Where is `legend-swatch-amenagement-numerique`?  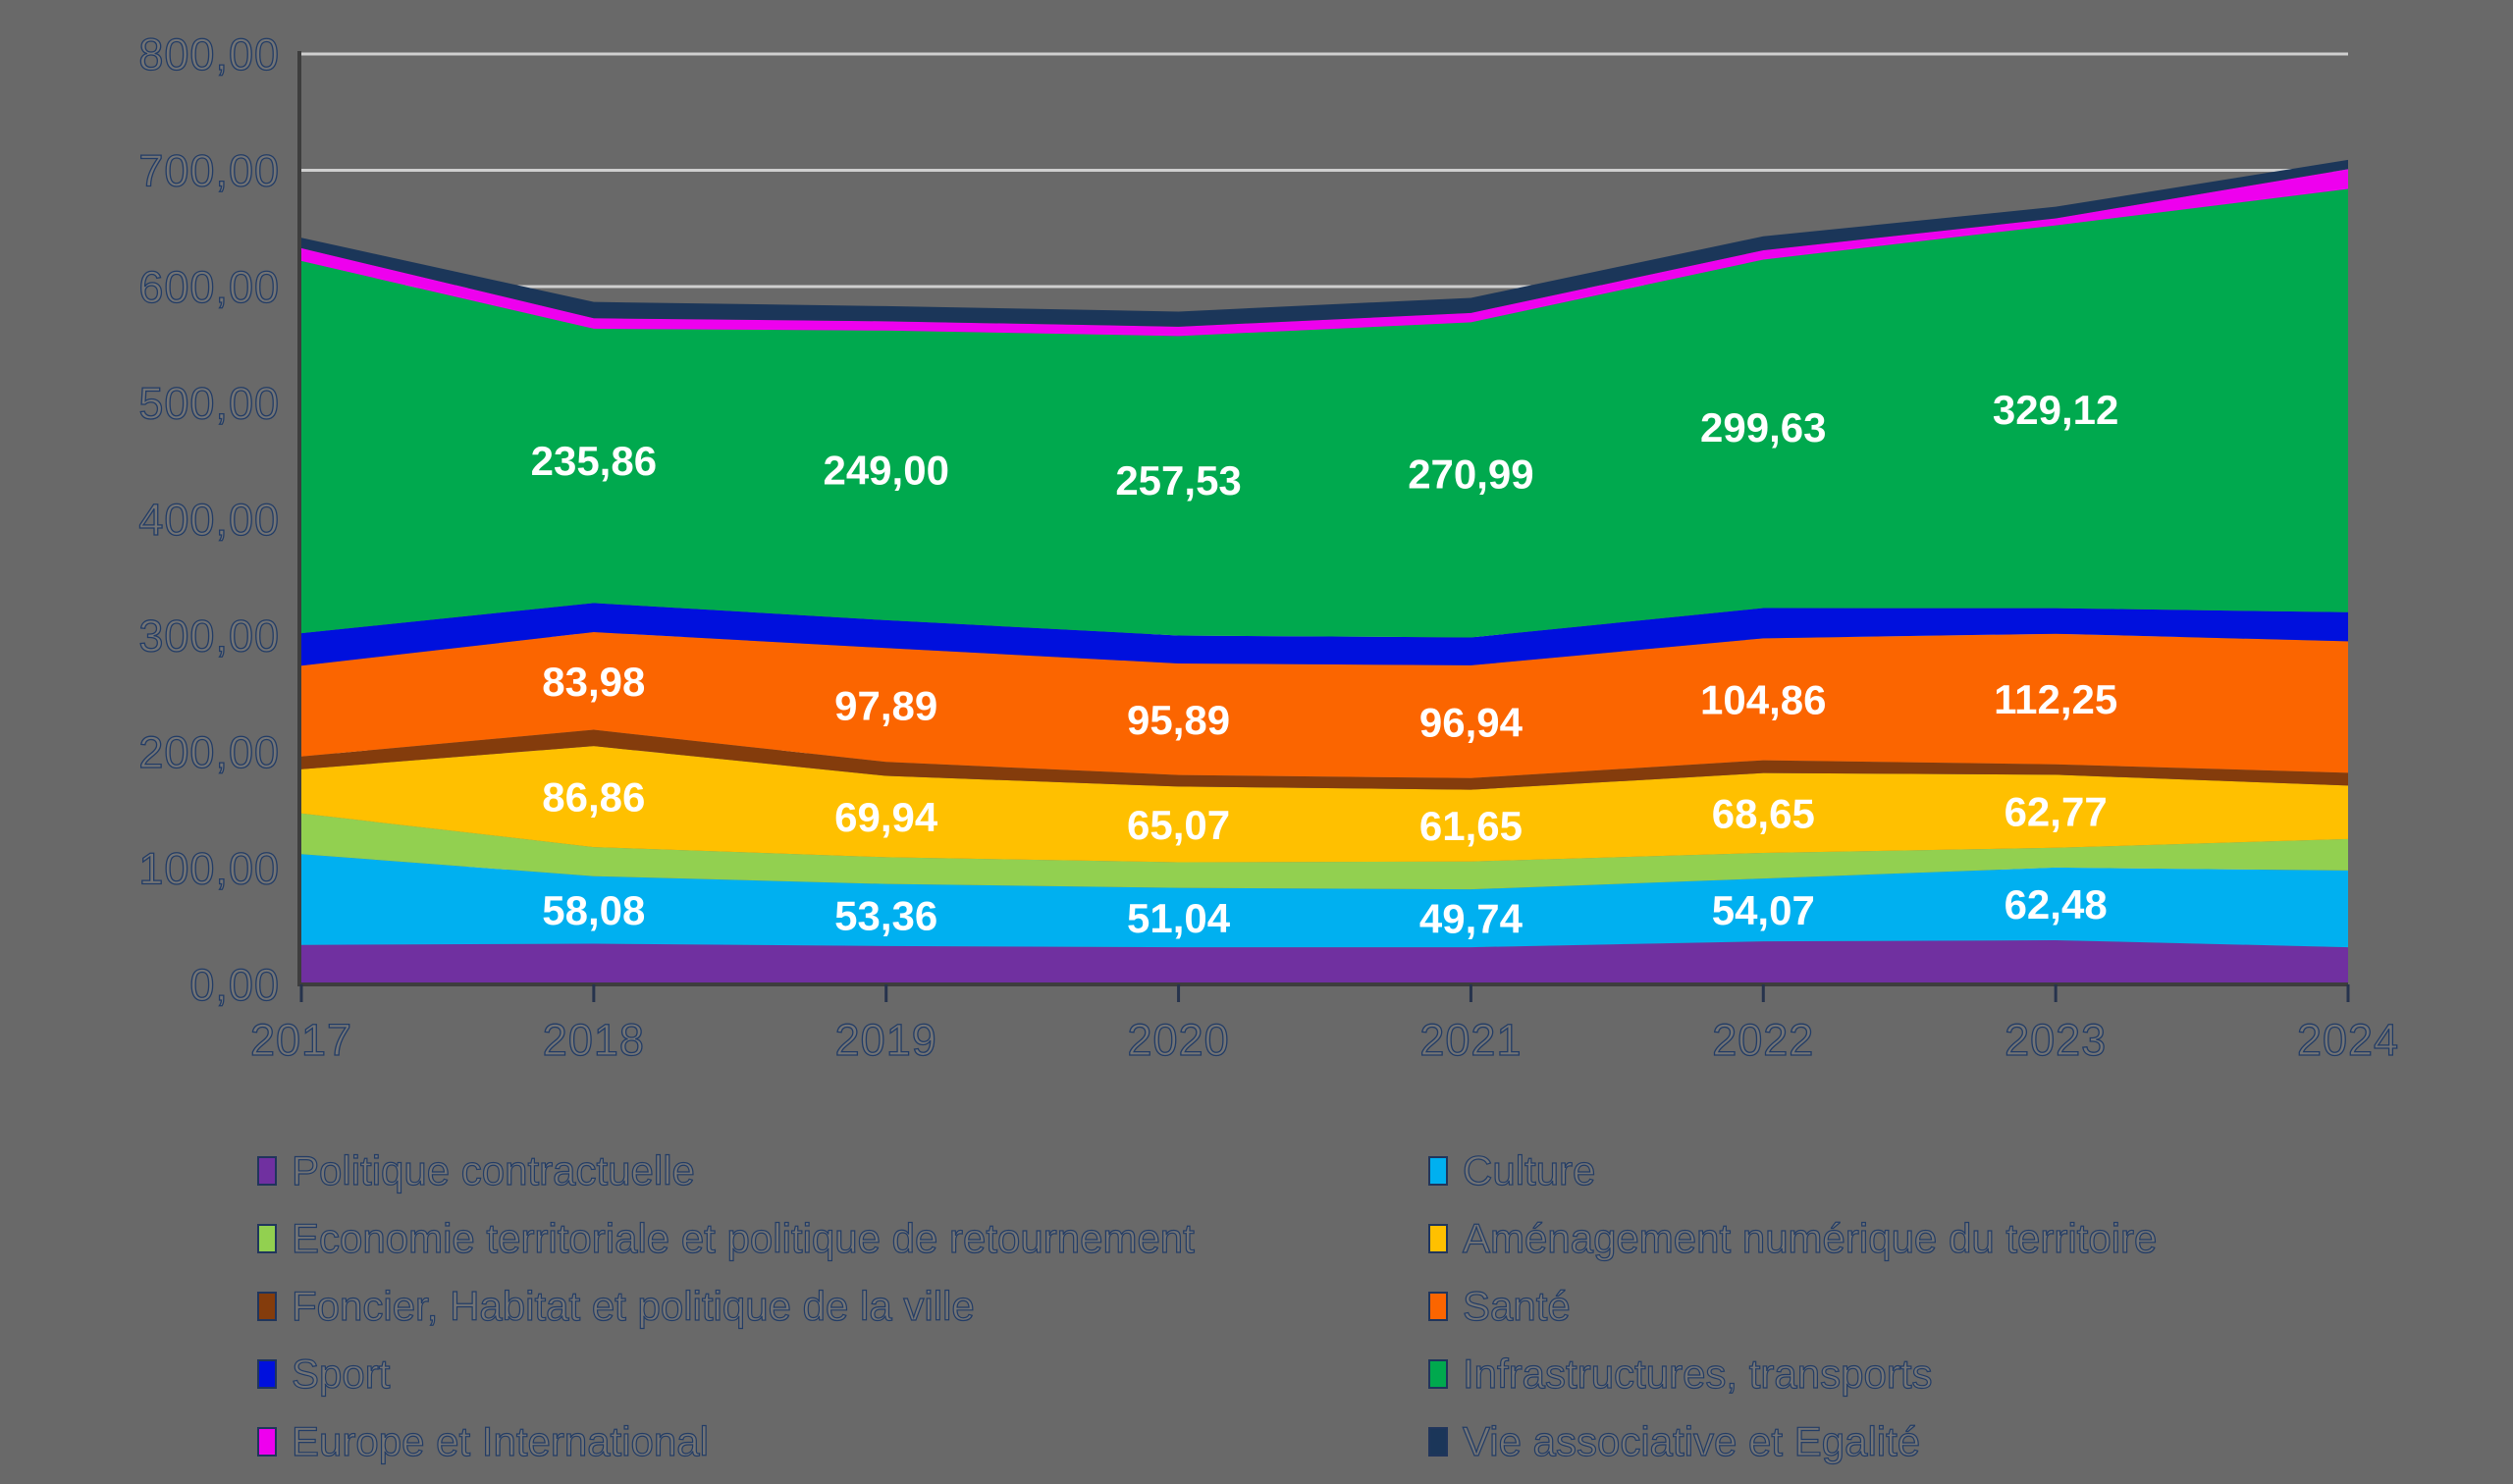
legend-swatch-amenagement-numerique is located at coordinates (1438, 1238).